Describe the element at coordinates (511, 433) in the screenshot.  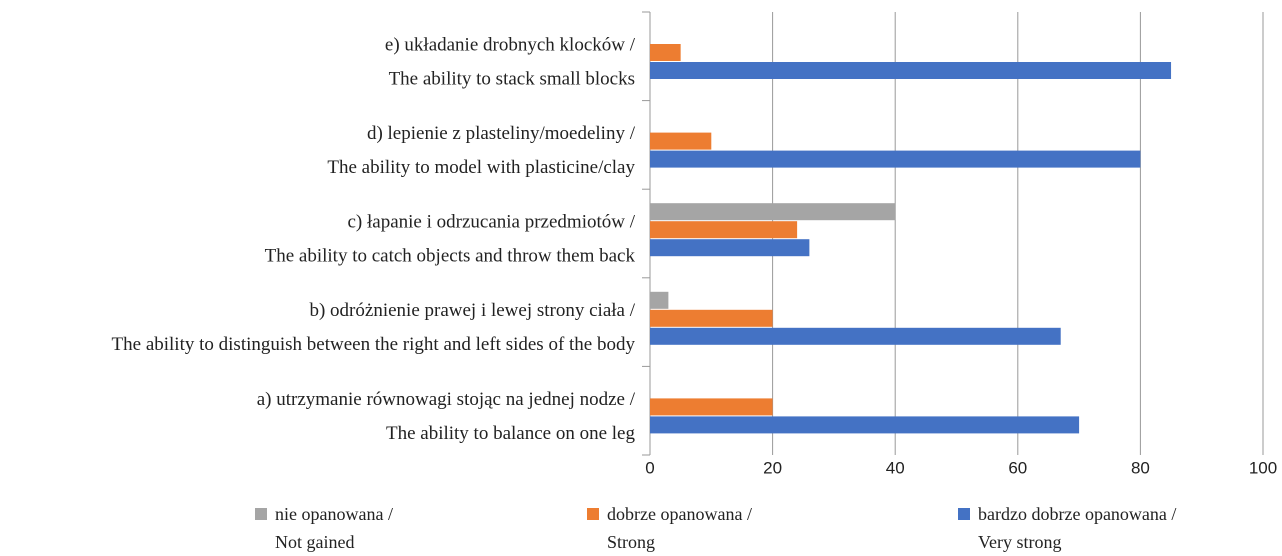
I see `category-label: The ability to balance on one leg` at that location.